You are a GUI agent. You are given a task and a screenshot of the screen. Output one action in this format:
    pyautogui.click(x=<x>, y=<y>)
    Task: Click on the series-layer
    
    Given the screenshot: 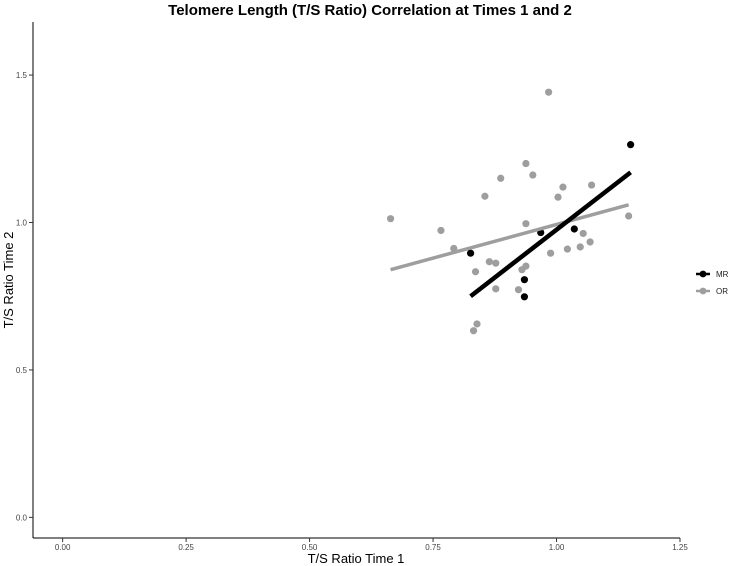 What is the action you would take?
    pyautogui.click(x=510, y=211)
    